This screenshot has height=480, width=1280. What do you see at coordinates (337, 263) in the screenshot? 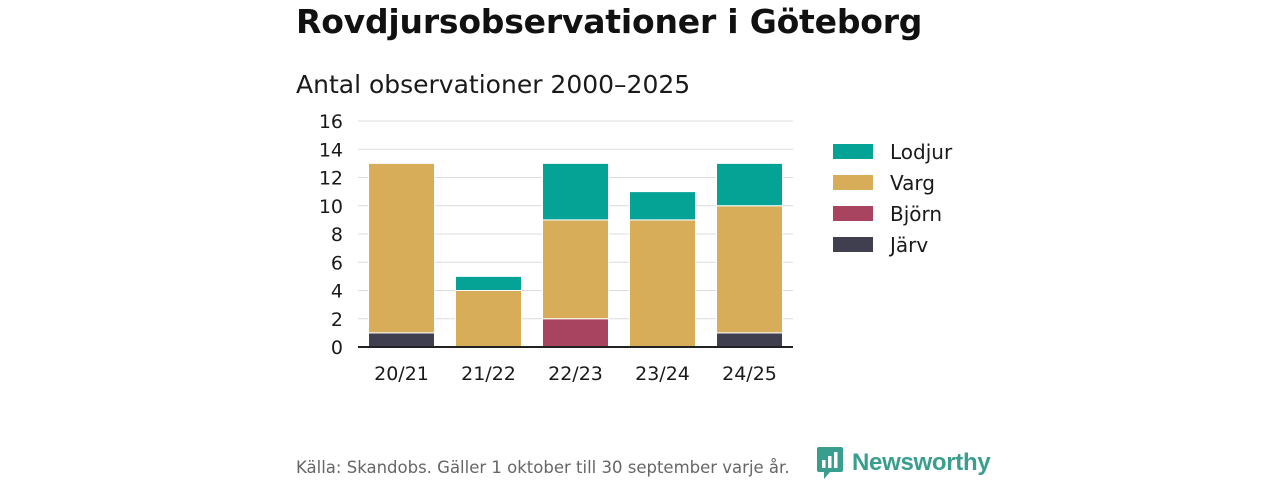
I see `y-tick-label: 6` at bounding box center [337, 263].